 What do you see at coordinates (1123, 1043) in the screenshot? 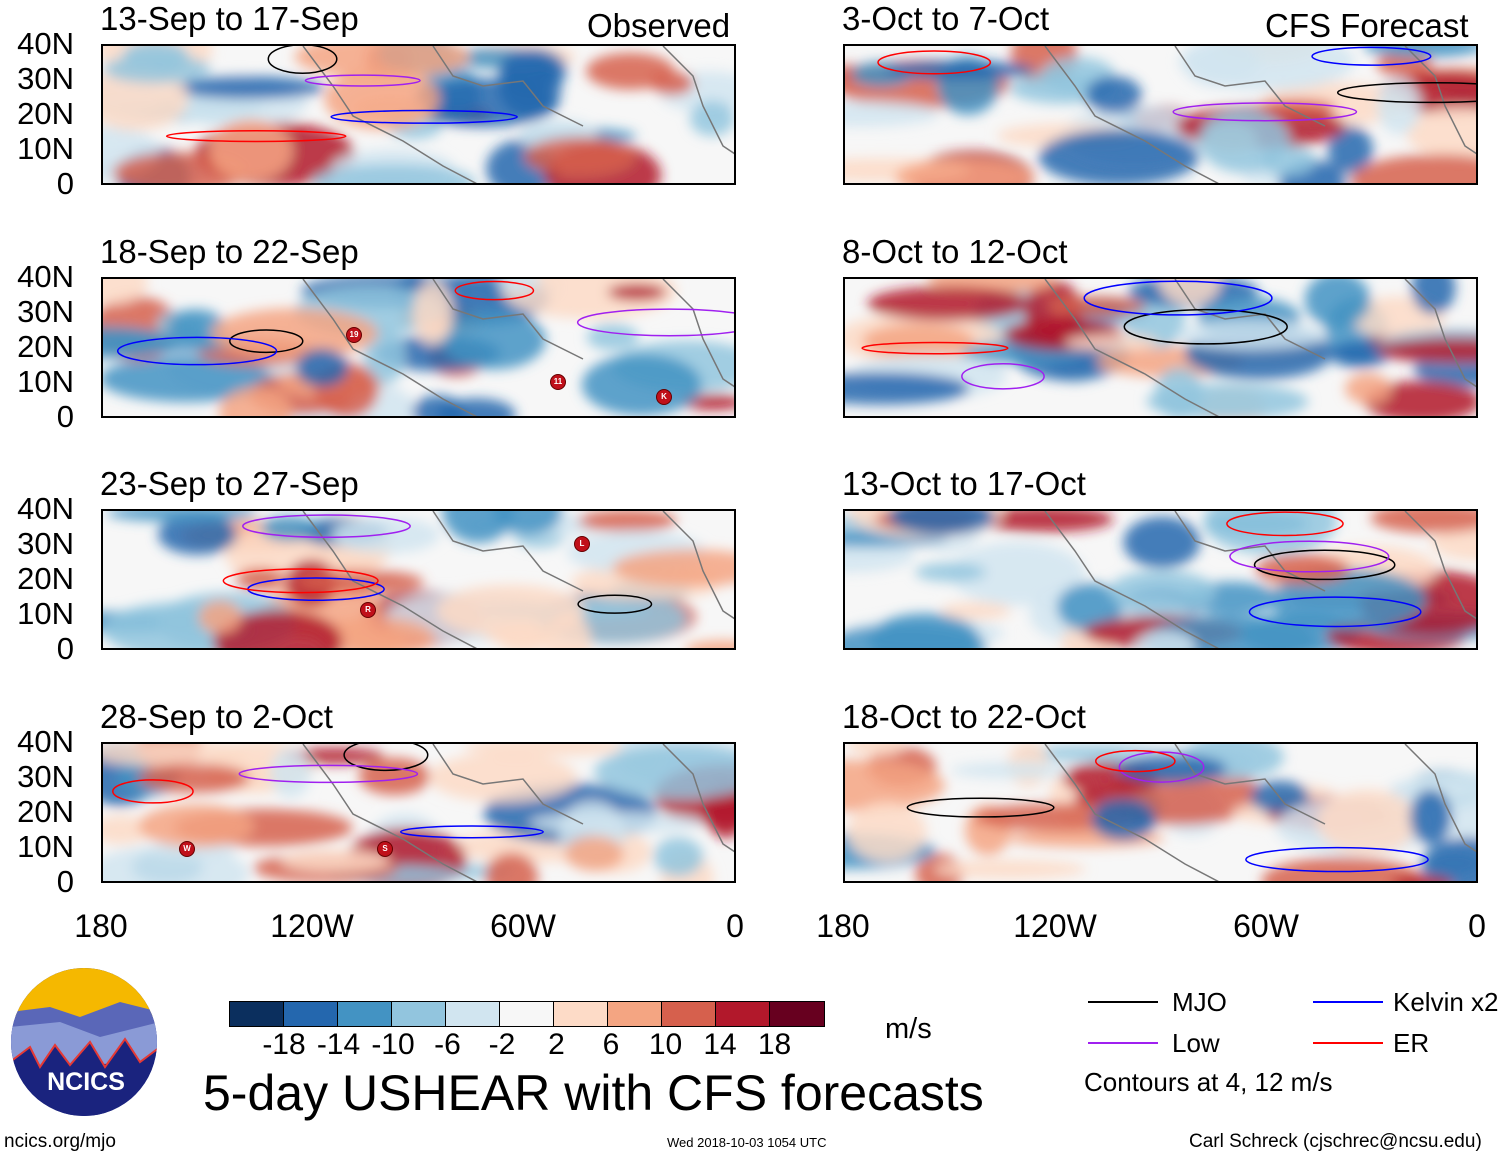
I see `legend-line-low` at bounding box center [1123, 1043].